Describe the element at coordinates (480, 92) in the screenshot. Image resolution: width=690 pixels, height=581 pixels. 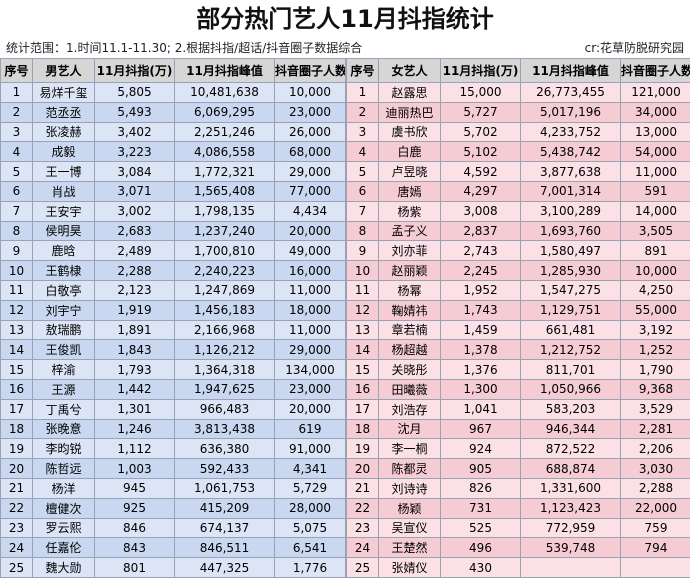
I see `cell: 15,000` at that location.